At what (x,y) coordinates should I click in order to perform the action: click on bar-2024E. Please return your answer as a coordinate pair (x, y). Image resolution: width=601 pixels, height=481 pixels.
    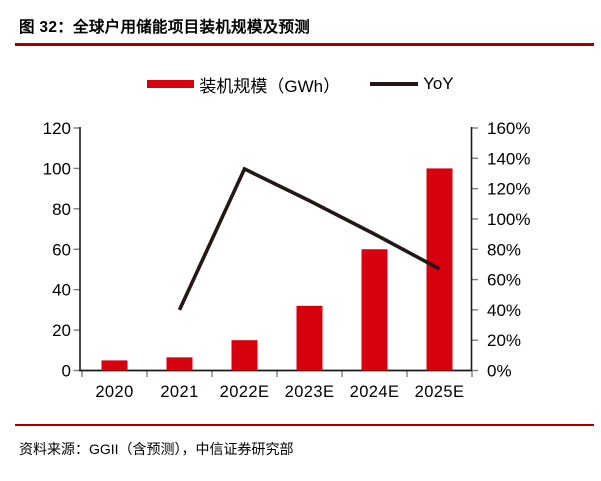
    Looking at the image, I should click on (374, 310).